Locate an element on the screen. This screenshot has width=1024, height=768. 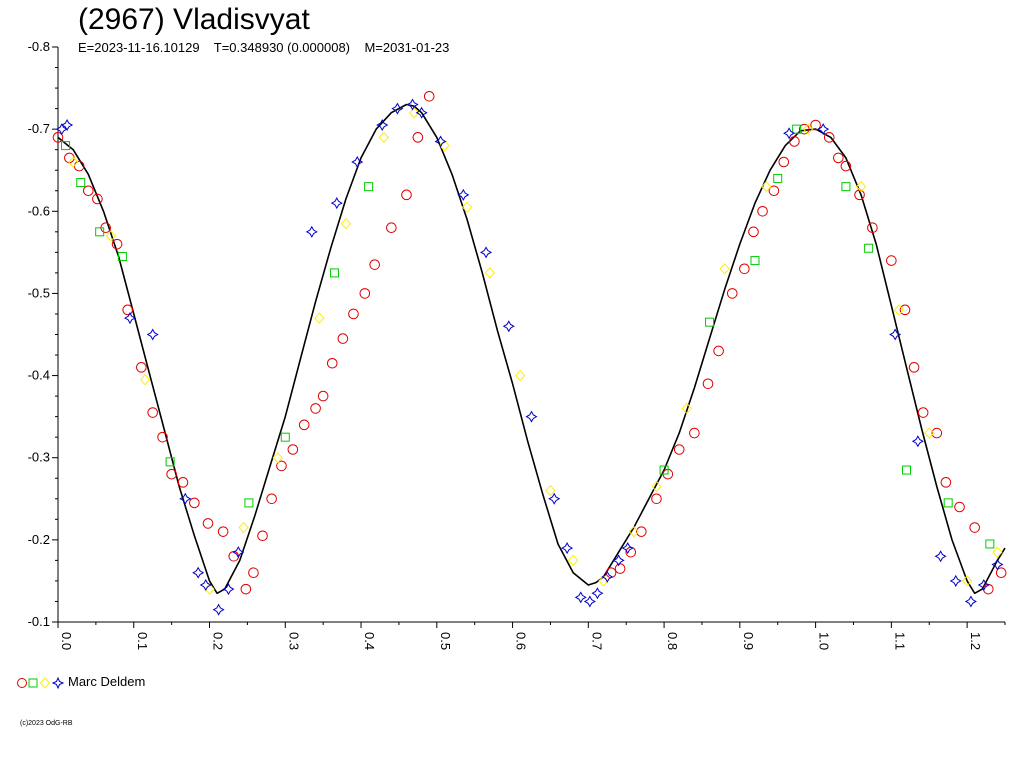
x-tick-label: 1.0 is located at coordinates (824, 641).